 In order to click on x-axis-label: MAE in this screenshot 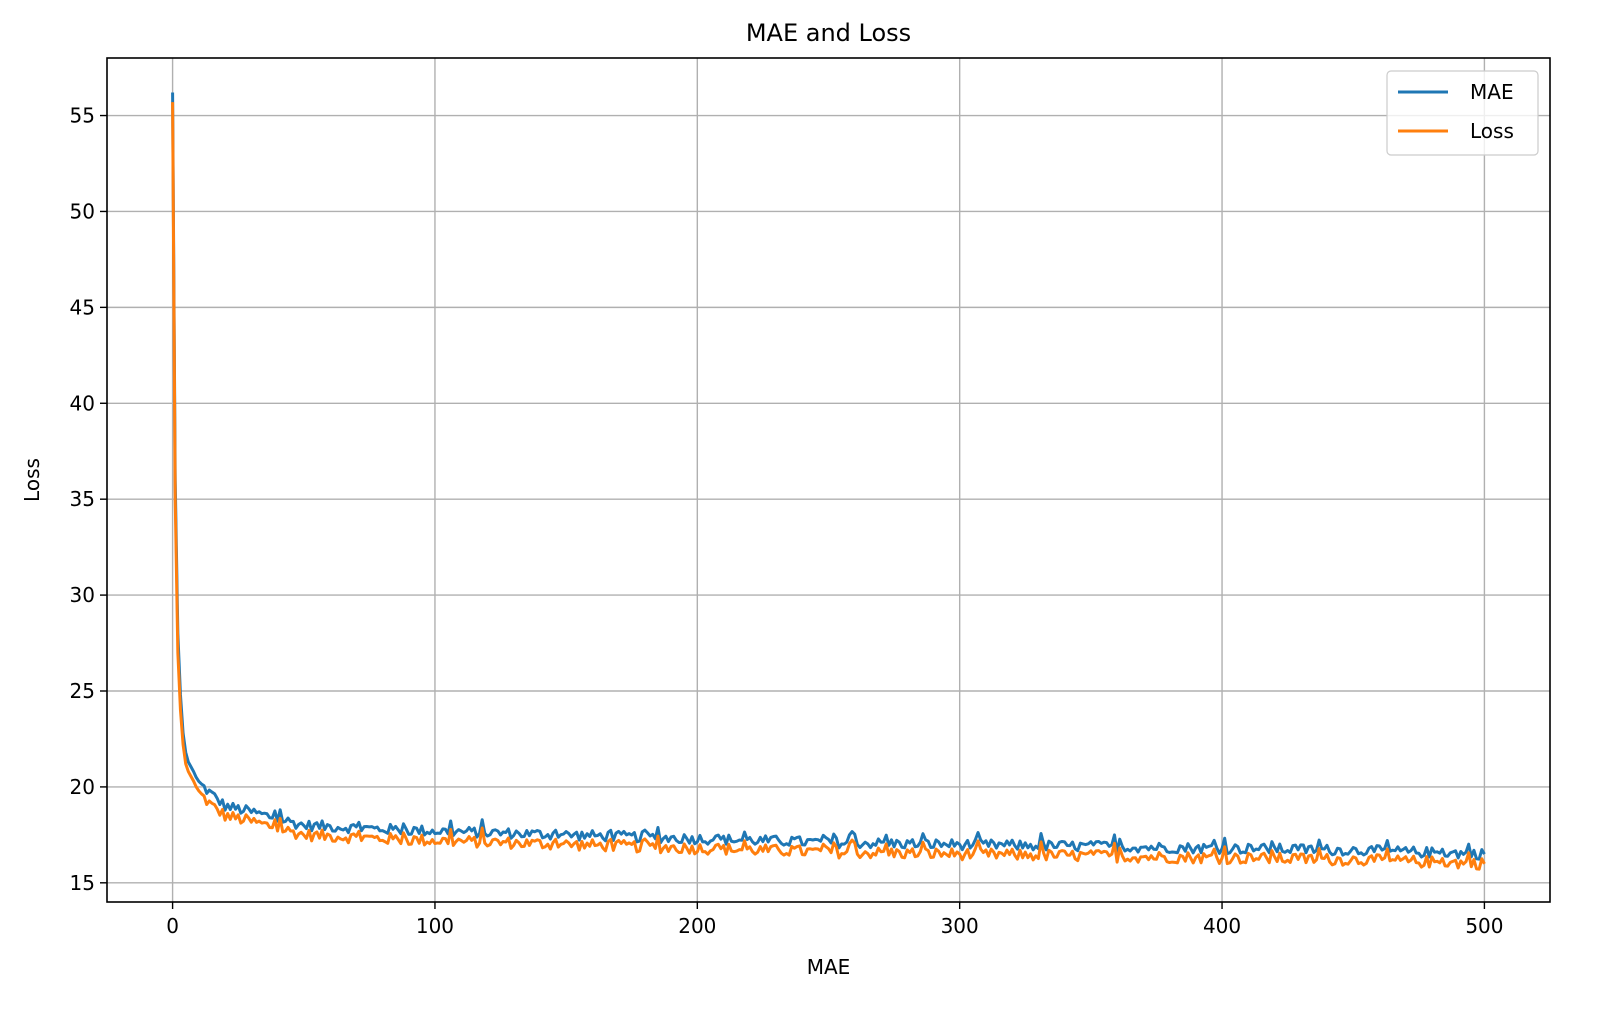, I will do `click(829, 967)`.